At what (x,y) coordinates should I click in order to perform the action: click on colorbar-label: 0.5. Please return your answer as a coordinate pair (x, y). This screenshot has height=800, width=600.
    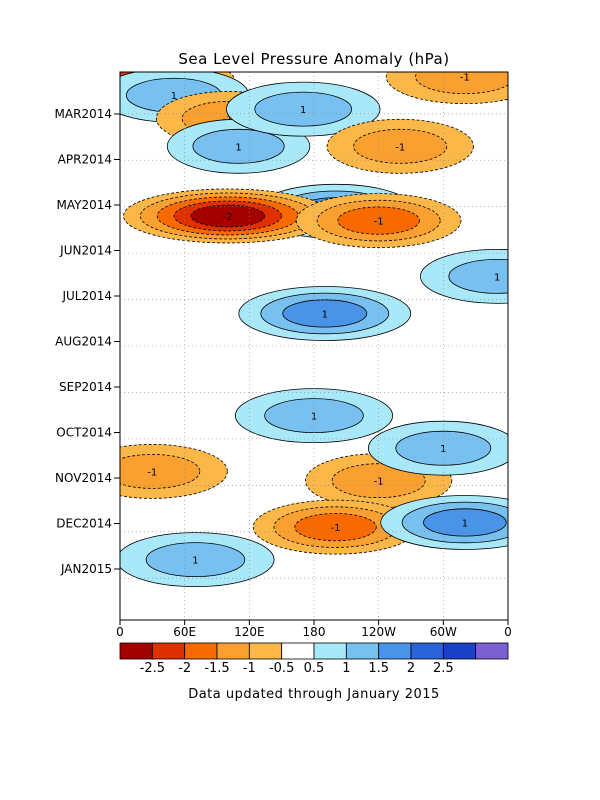
    Looking at the image, I should click on (314, 668).